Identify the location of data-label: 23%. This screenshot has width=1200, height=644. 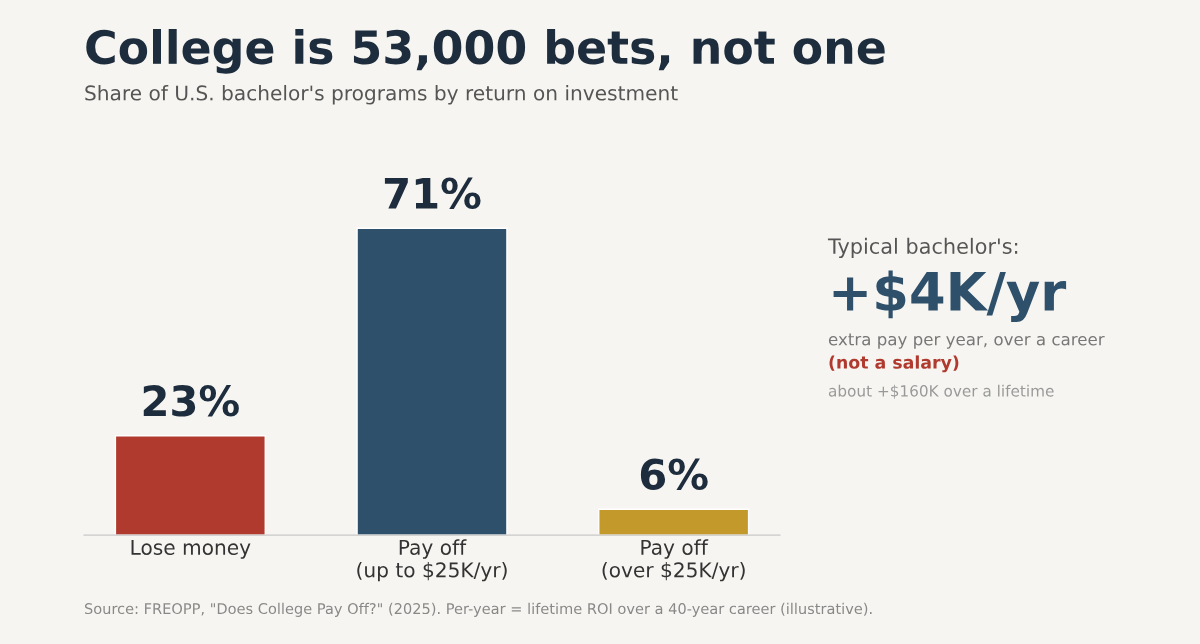
(191, 401).